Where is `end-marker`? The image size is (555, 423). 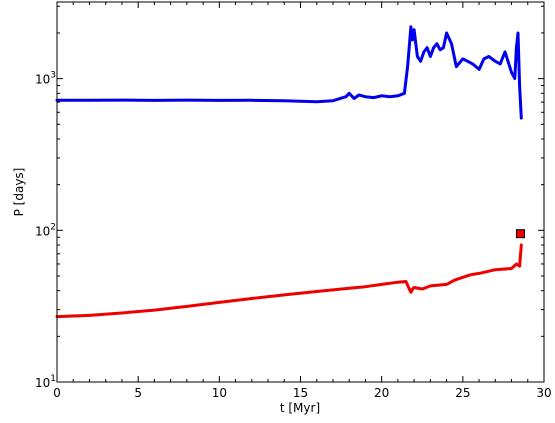
end-marker is located at coordinates (520, 234).